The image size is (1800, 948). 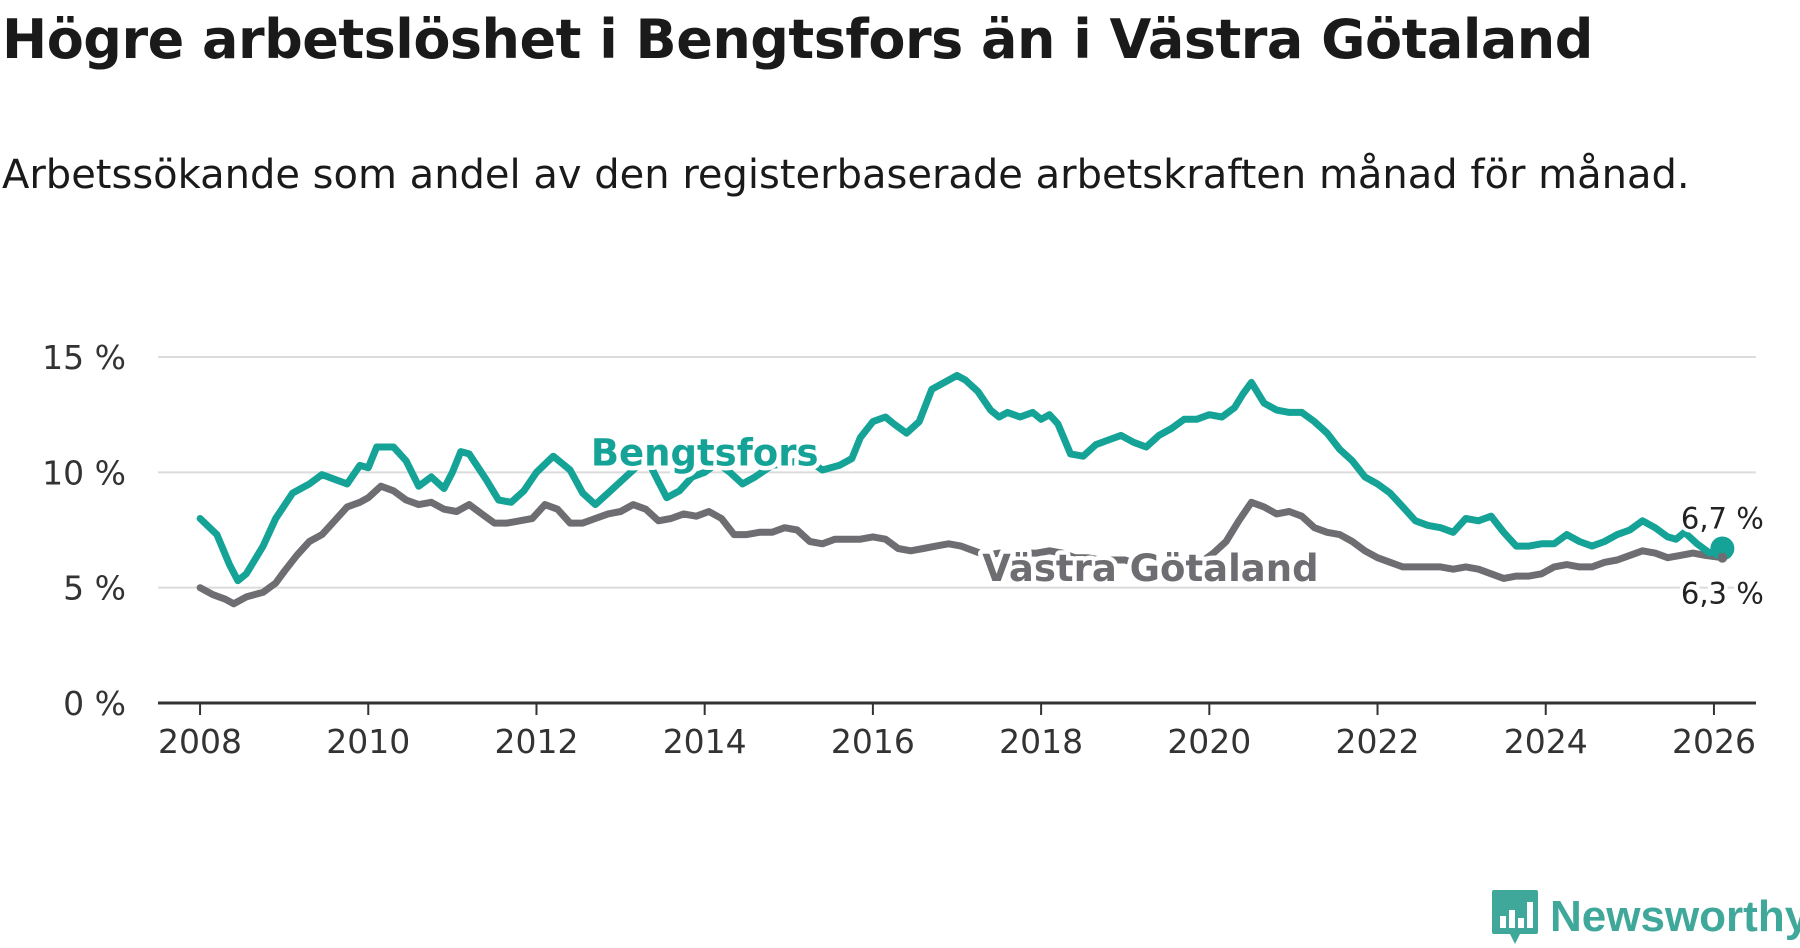 What do you see at coordinates (1722, 594) in the screenshot?
I see `end-value-label-vastra-gotaland: 6,3 %` at bounding box center [1722, 594].